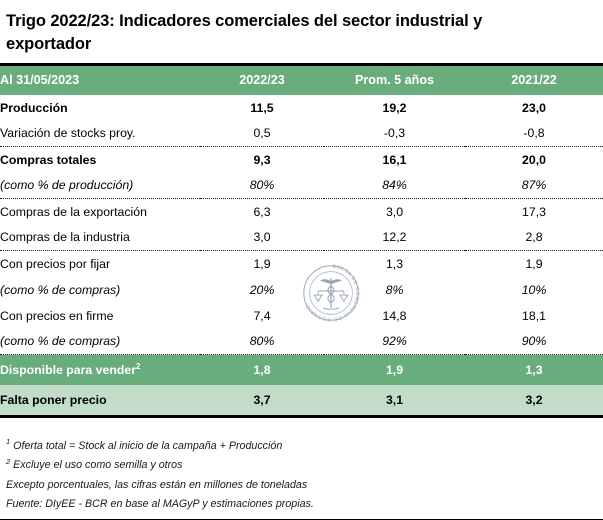 This screenshot has width=603, height=520. What do you see at coordinates (394, 341) in the screenshot?
I see `row-value-prom-5-anos: 92%` at bounding box center [394, 341].